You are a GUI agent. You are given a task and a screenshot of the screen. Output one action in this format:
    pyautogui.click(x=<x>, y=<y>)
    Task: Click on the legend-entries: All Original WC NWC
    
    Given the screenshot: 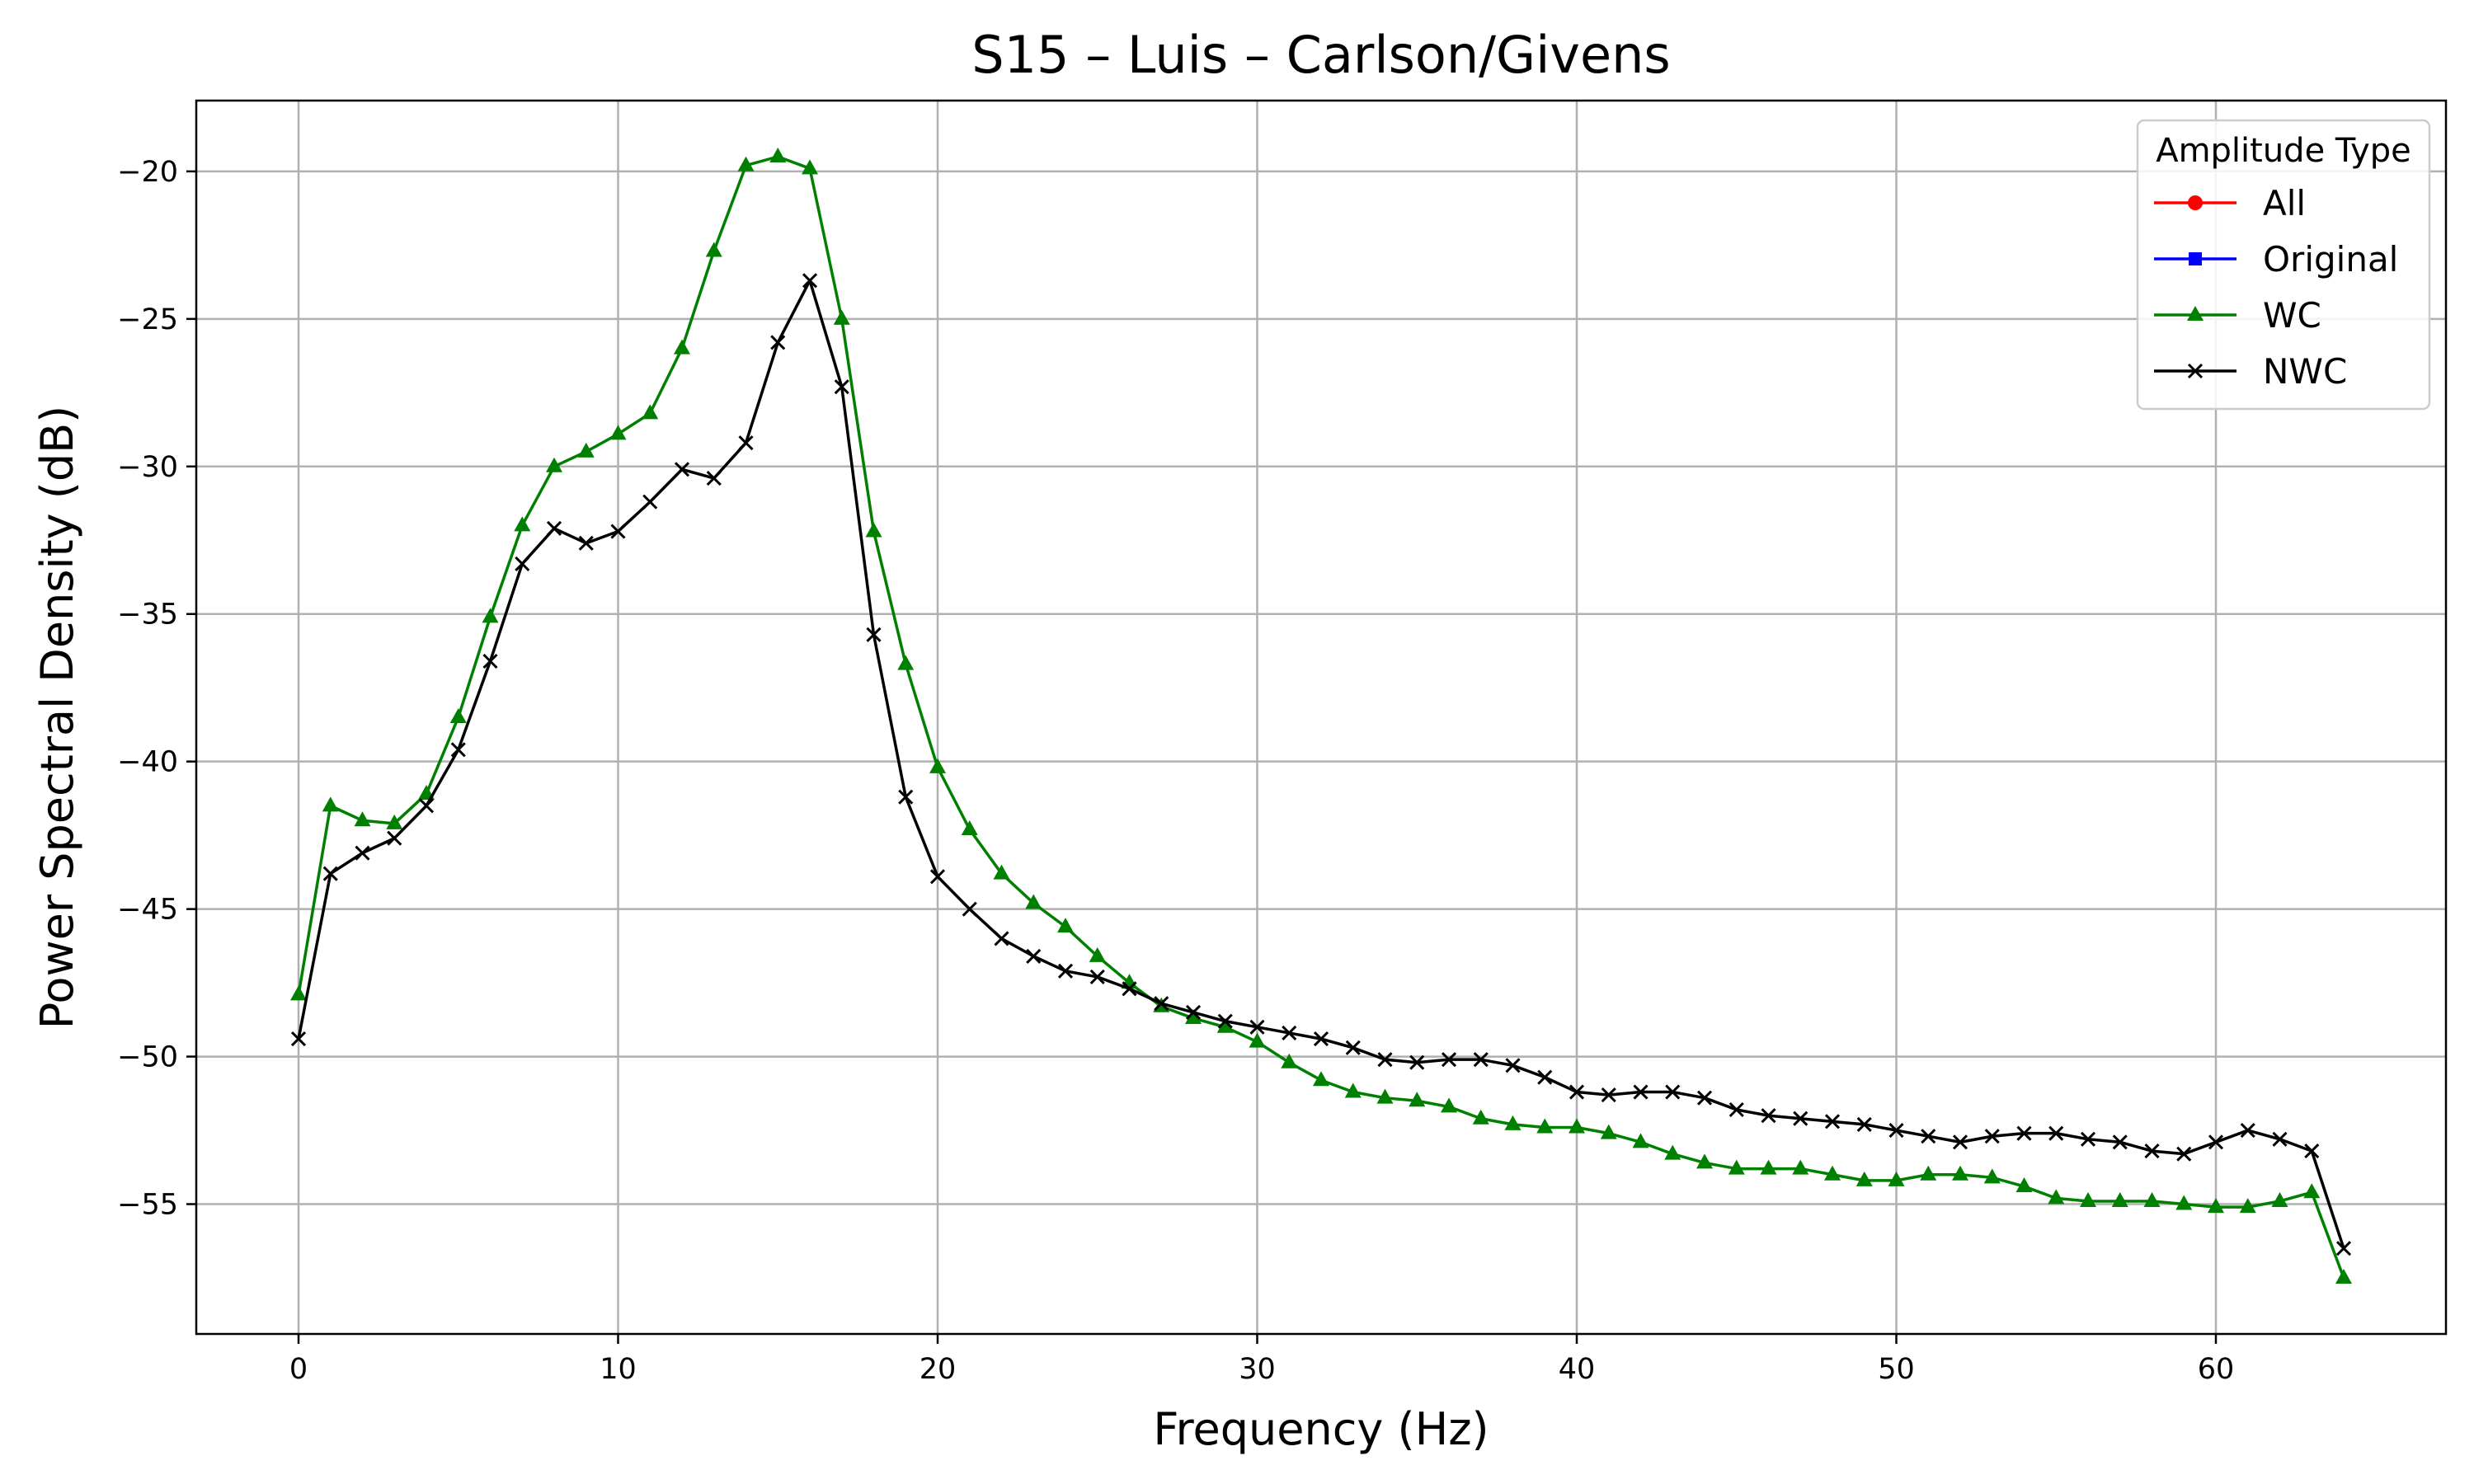 What is the action you would take?
    pyautogui.click(x=2276, y=287)
    